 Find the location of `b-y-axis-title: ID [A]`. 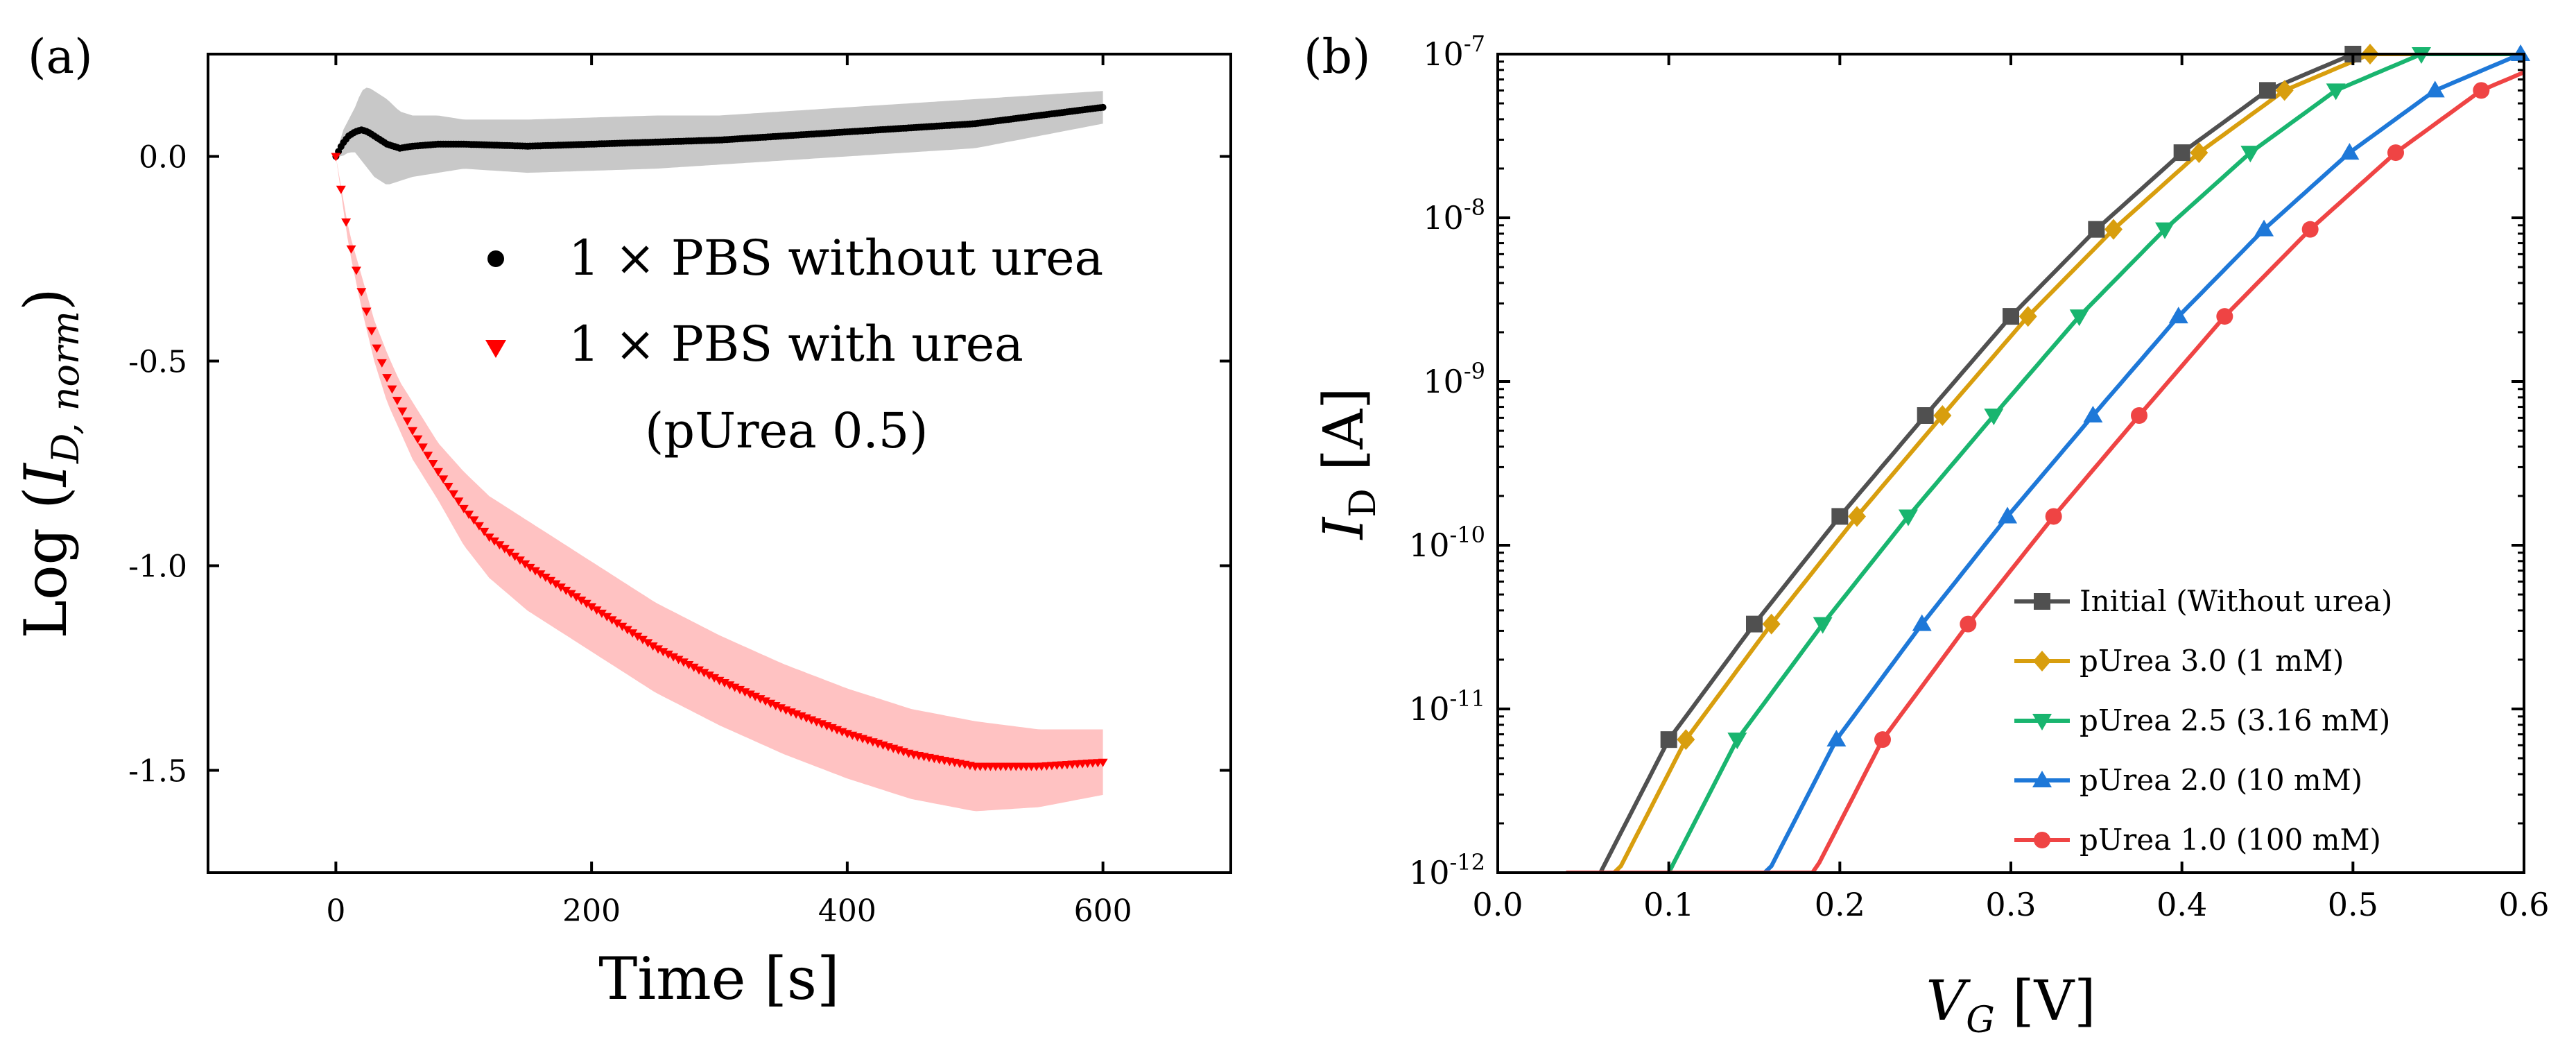

b-y-axis-title: ID [A] is located at coordinates (1347, 464).